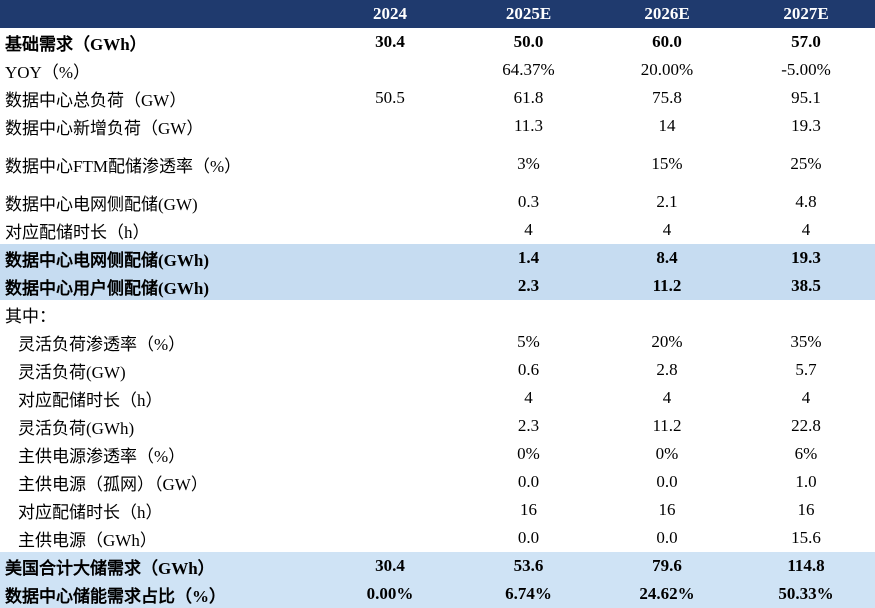 The width and height of the screenshot is (875, 608). What do you see at coordinates (72, 372) in the screenshot?
I see `row-label: 灵活负荷(GW)` at bounding box center [72, 372].